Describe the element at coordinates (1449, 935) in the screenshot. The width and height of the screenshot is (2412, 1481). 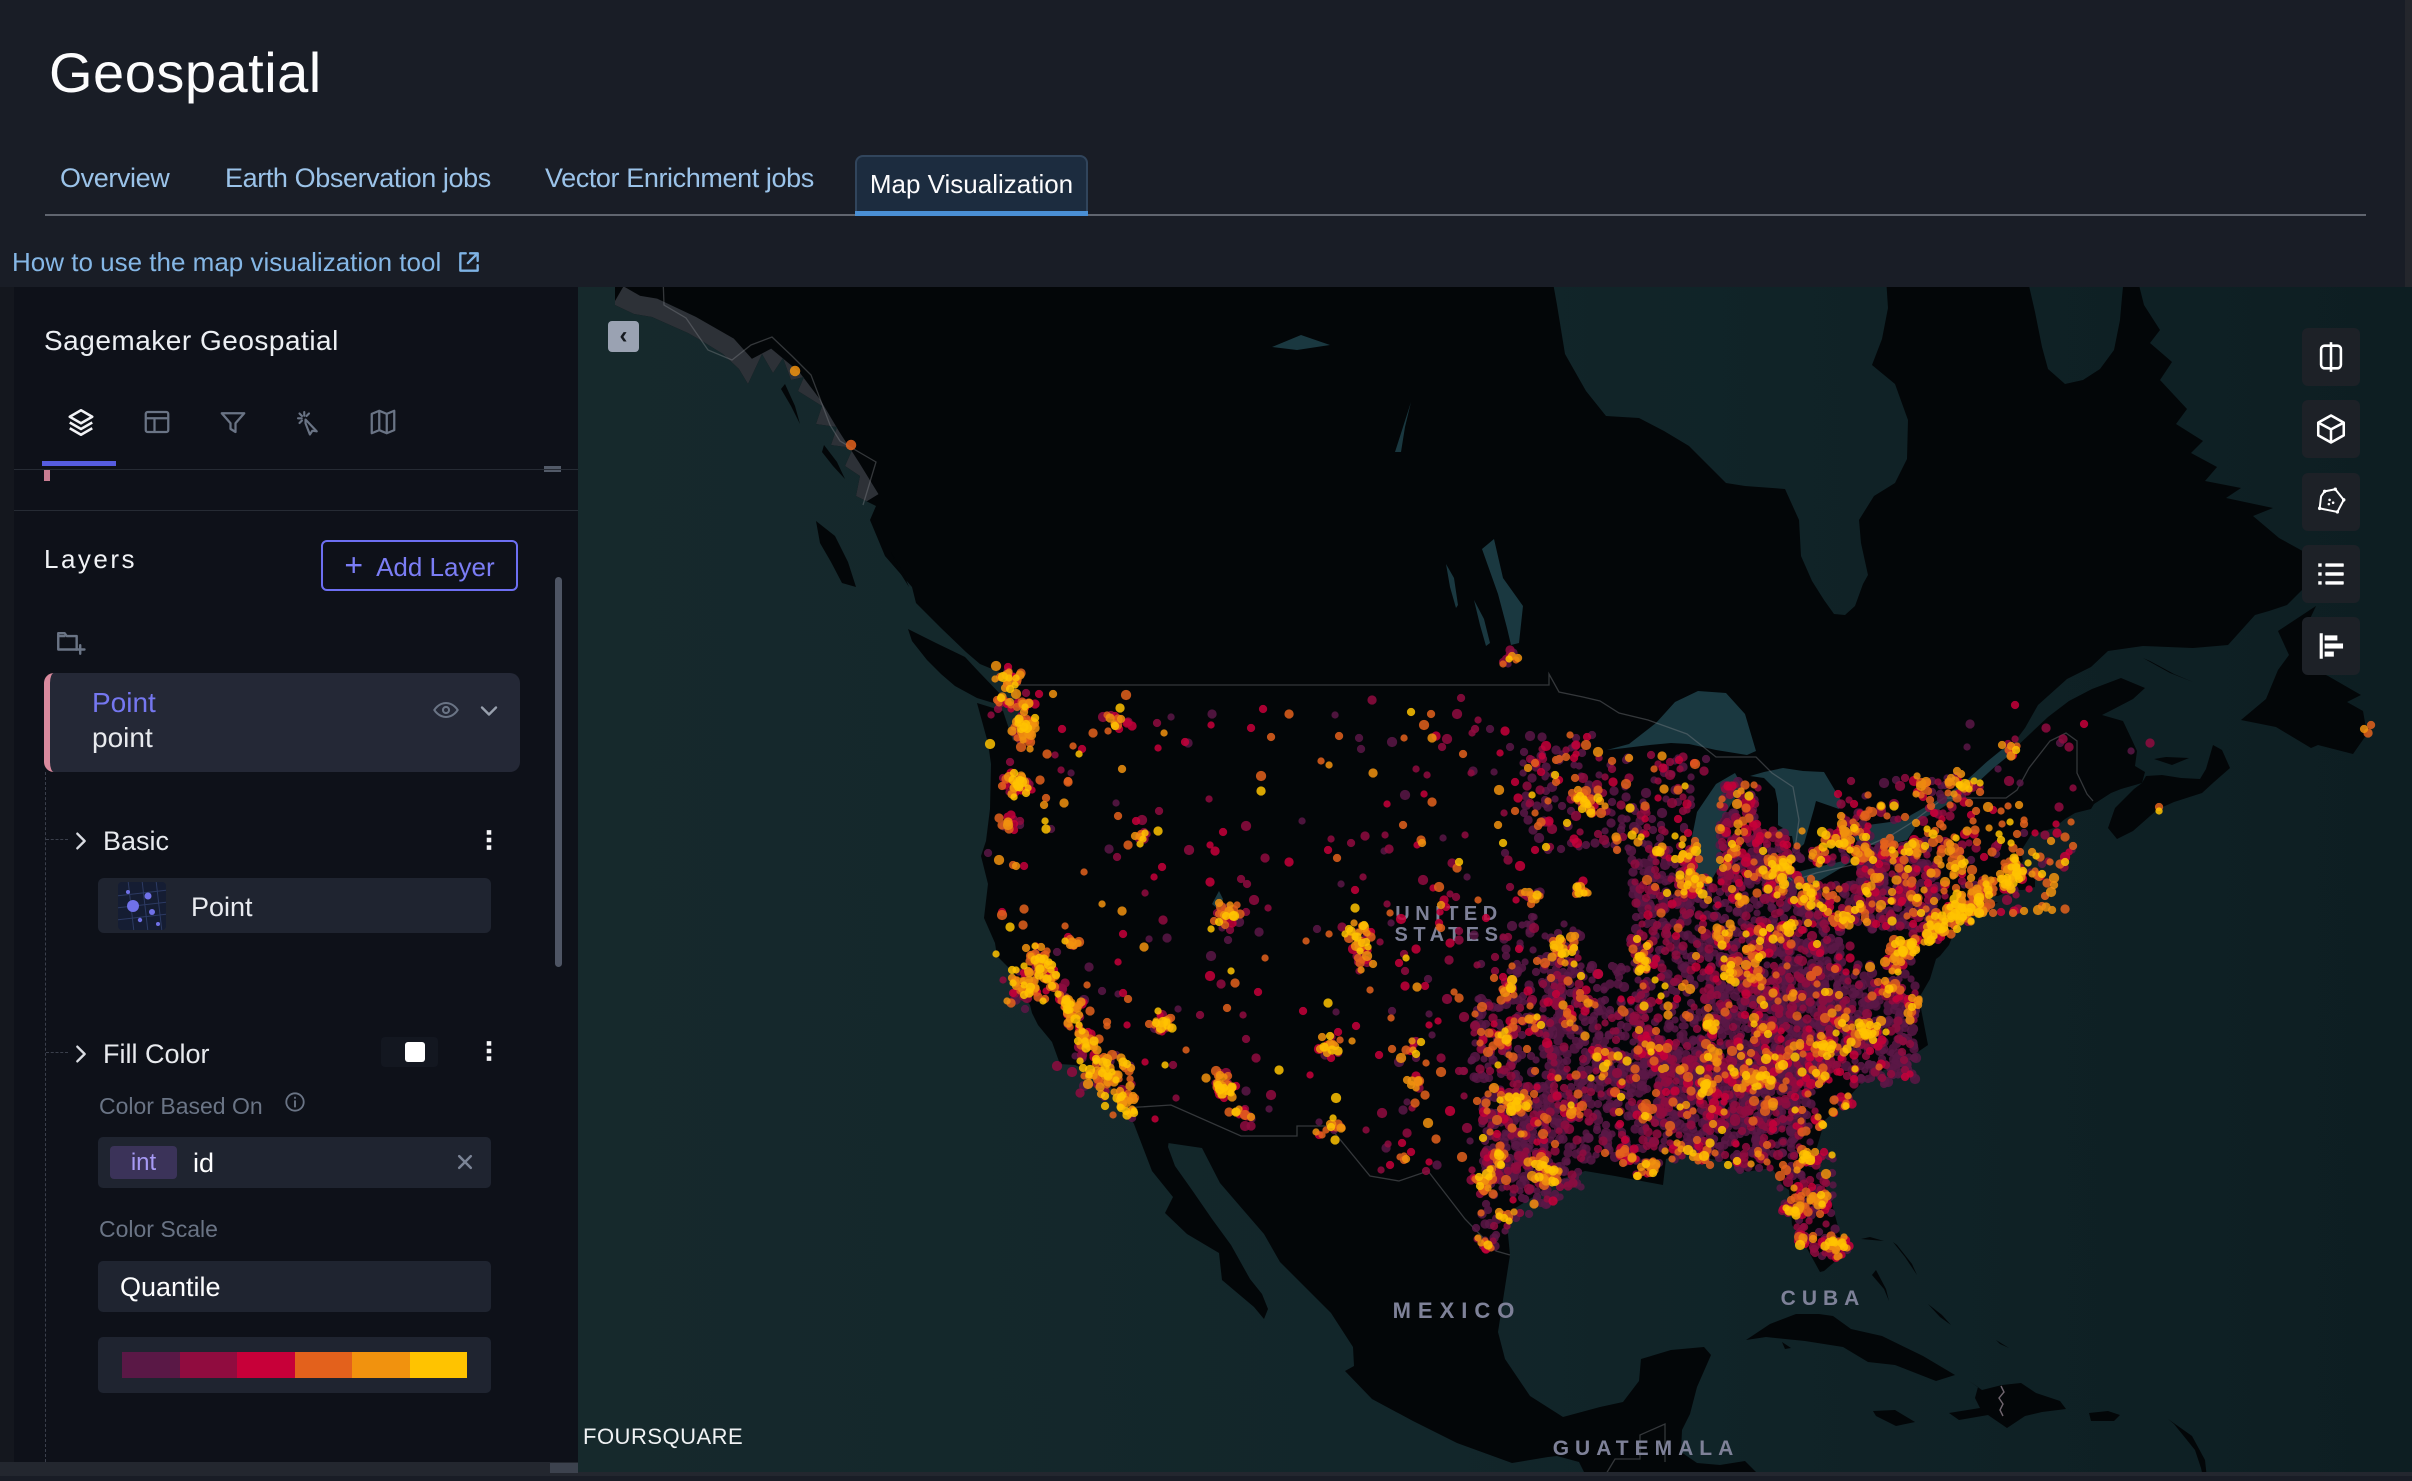
I see `svg-text: STATES` at that location.